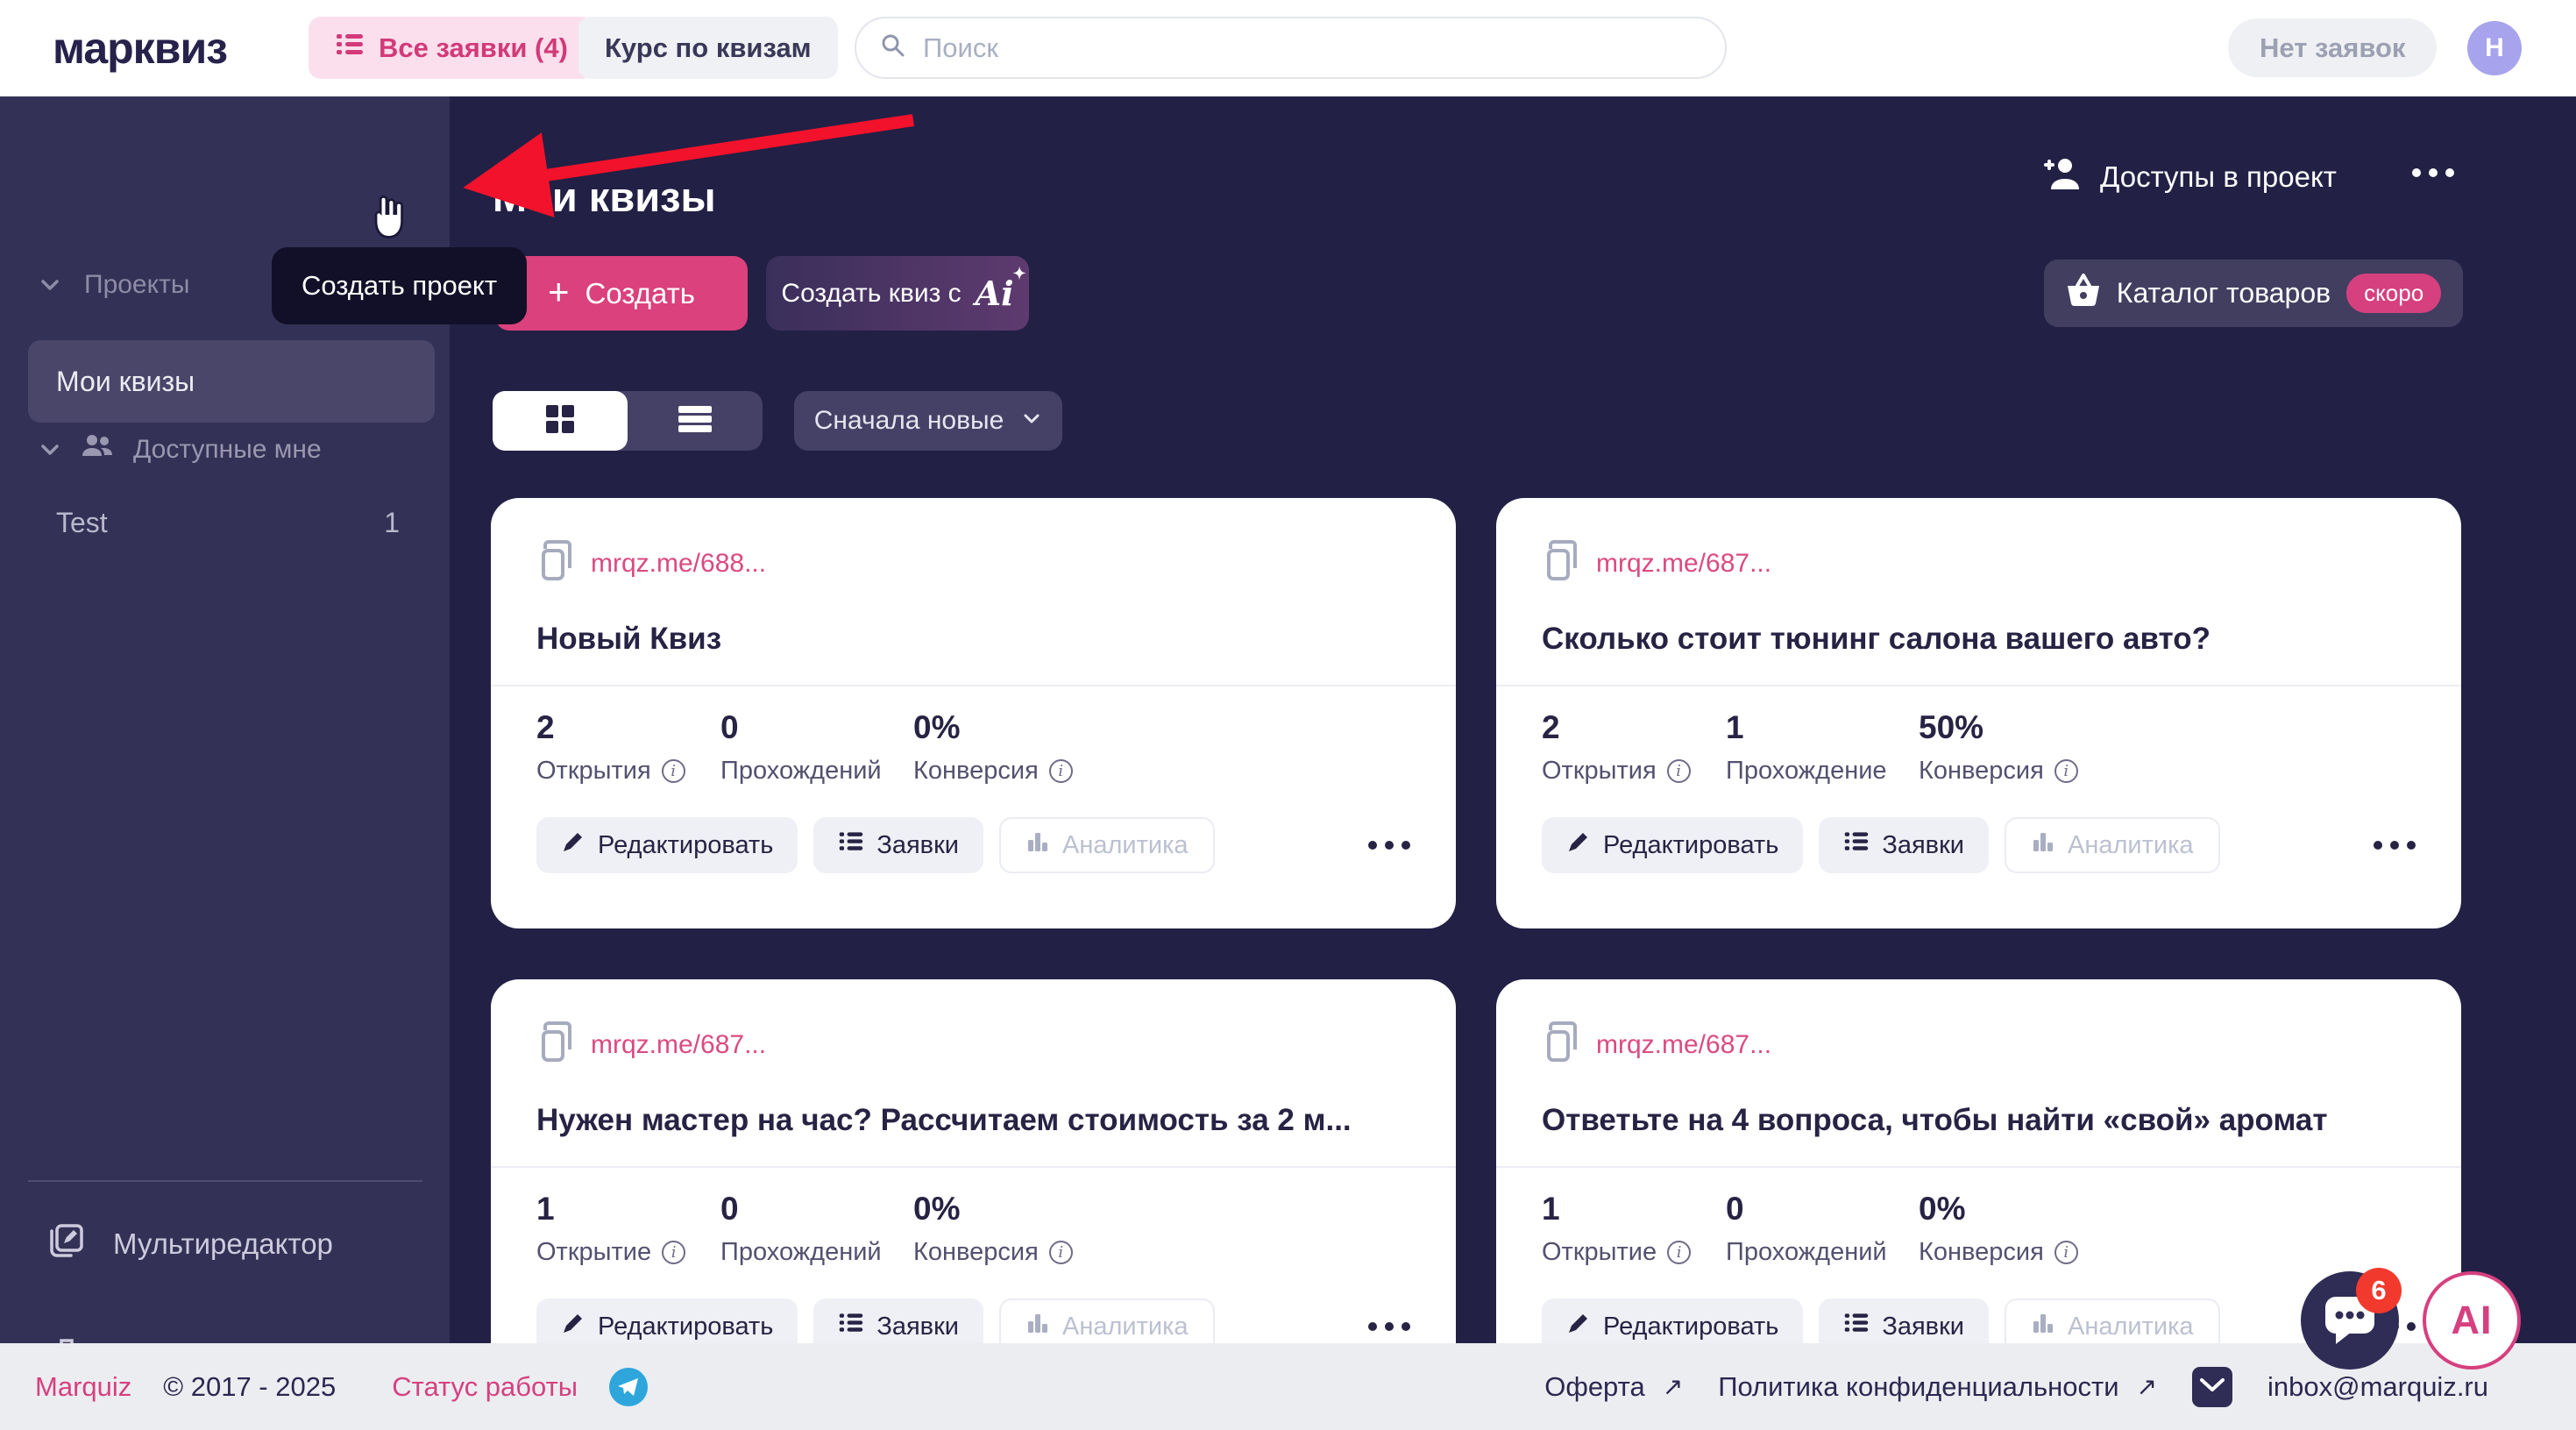 The height and width of the screenshot is (1430, 2576). I want to click on status-link: Статус работы, so click(485, 1386).